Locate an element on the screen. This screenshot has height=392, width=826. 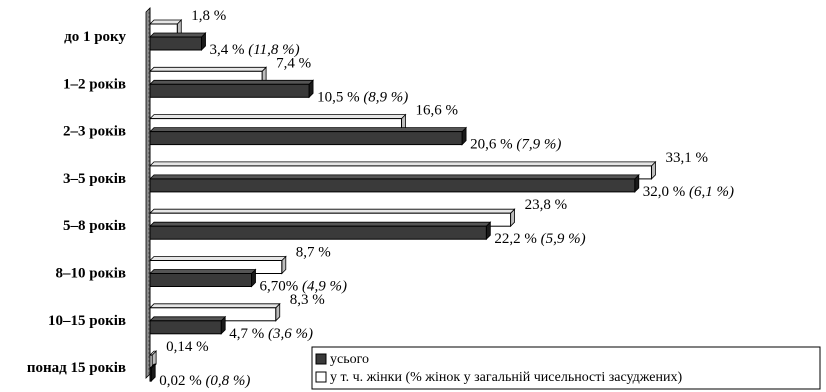
category-label: 5–8 років is located at coordinates (94, 226).